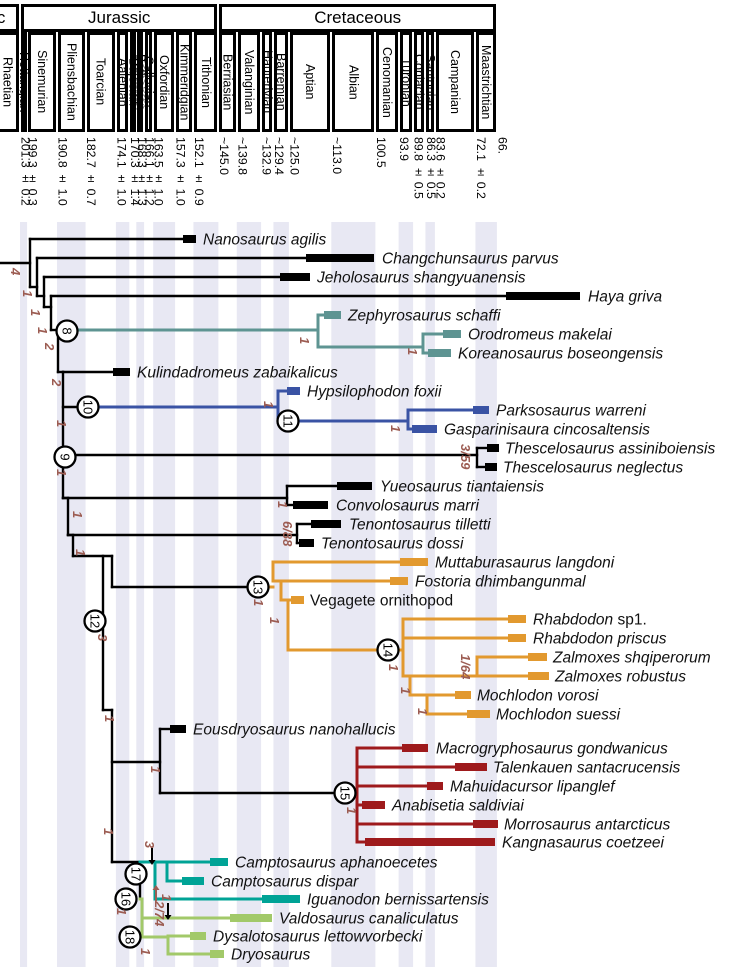 The image size is (756, 967). I want to click on stage-label: Oxfordian, so click(164, 82).